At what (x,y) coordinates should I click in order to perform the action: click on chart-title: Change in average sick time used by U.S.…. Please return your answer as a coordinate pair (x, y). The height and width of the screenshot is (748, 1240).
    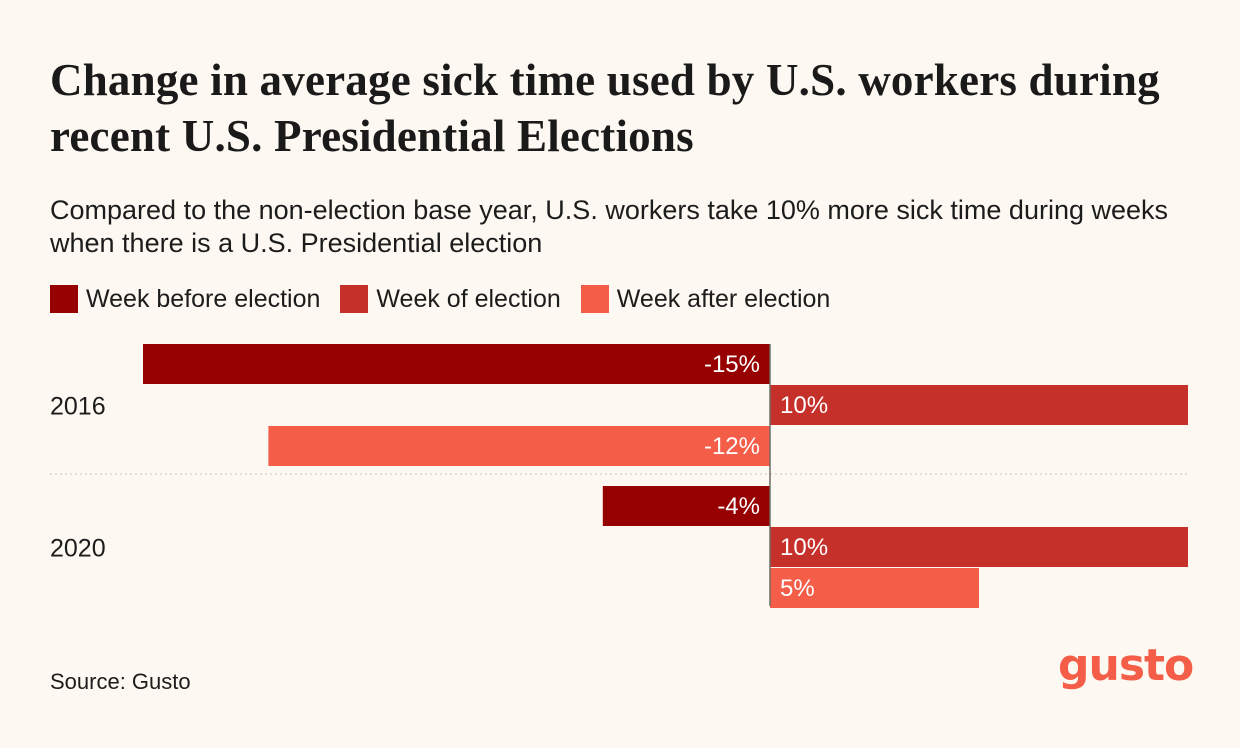
    Looking at the image, I should click on (605, 108).